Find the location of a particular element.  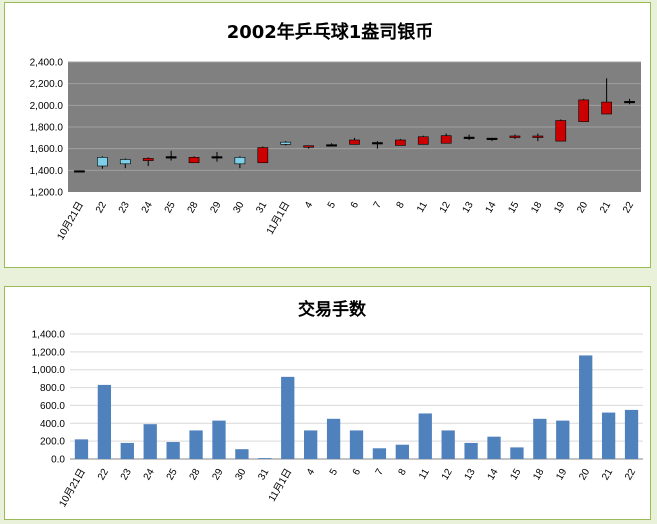

volume-x-tick-label: 4 is located at coordinates (311, 472).